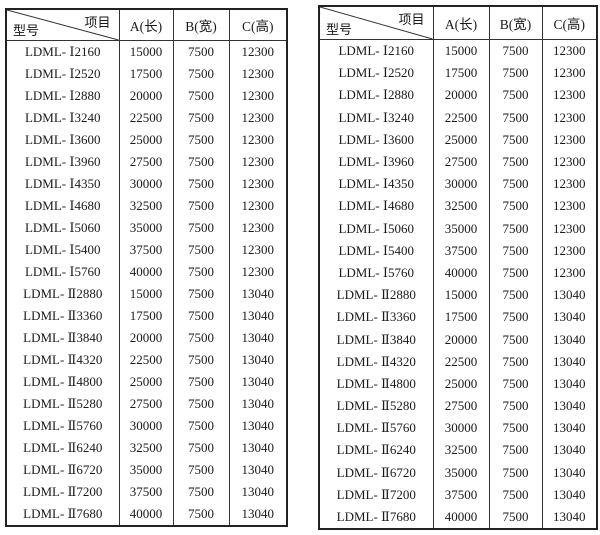 This screenshot has width=600, height=535. Describe the element at coordinates (376, 228) in the screenshot. I see `model-cell: LDML- Ⅰ5060` at that location.